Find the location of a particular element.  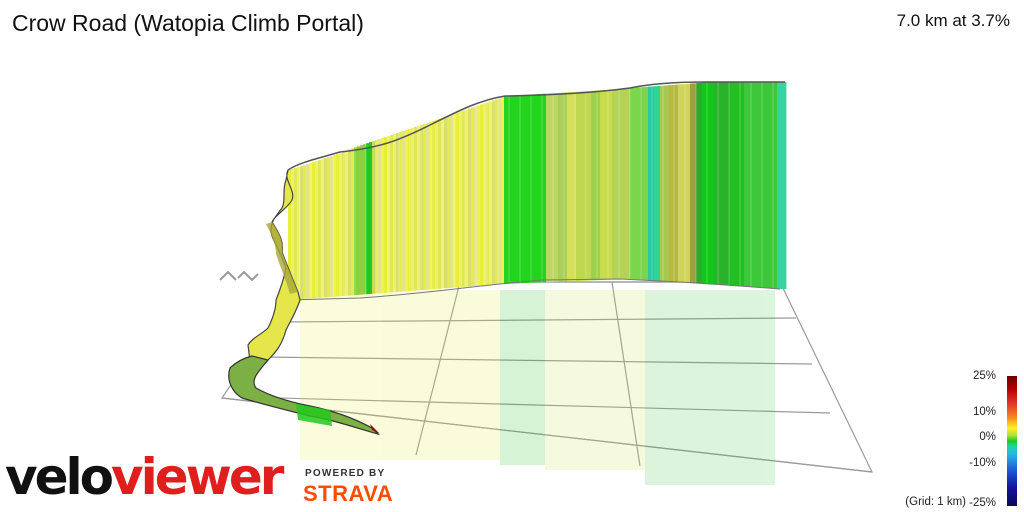

legend-label-25: 25% is located at coordinates (984, 376).